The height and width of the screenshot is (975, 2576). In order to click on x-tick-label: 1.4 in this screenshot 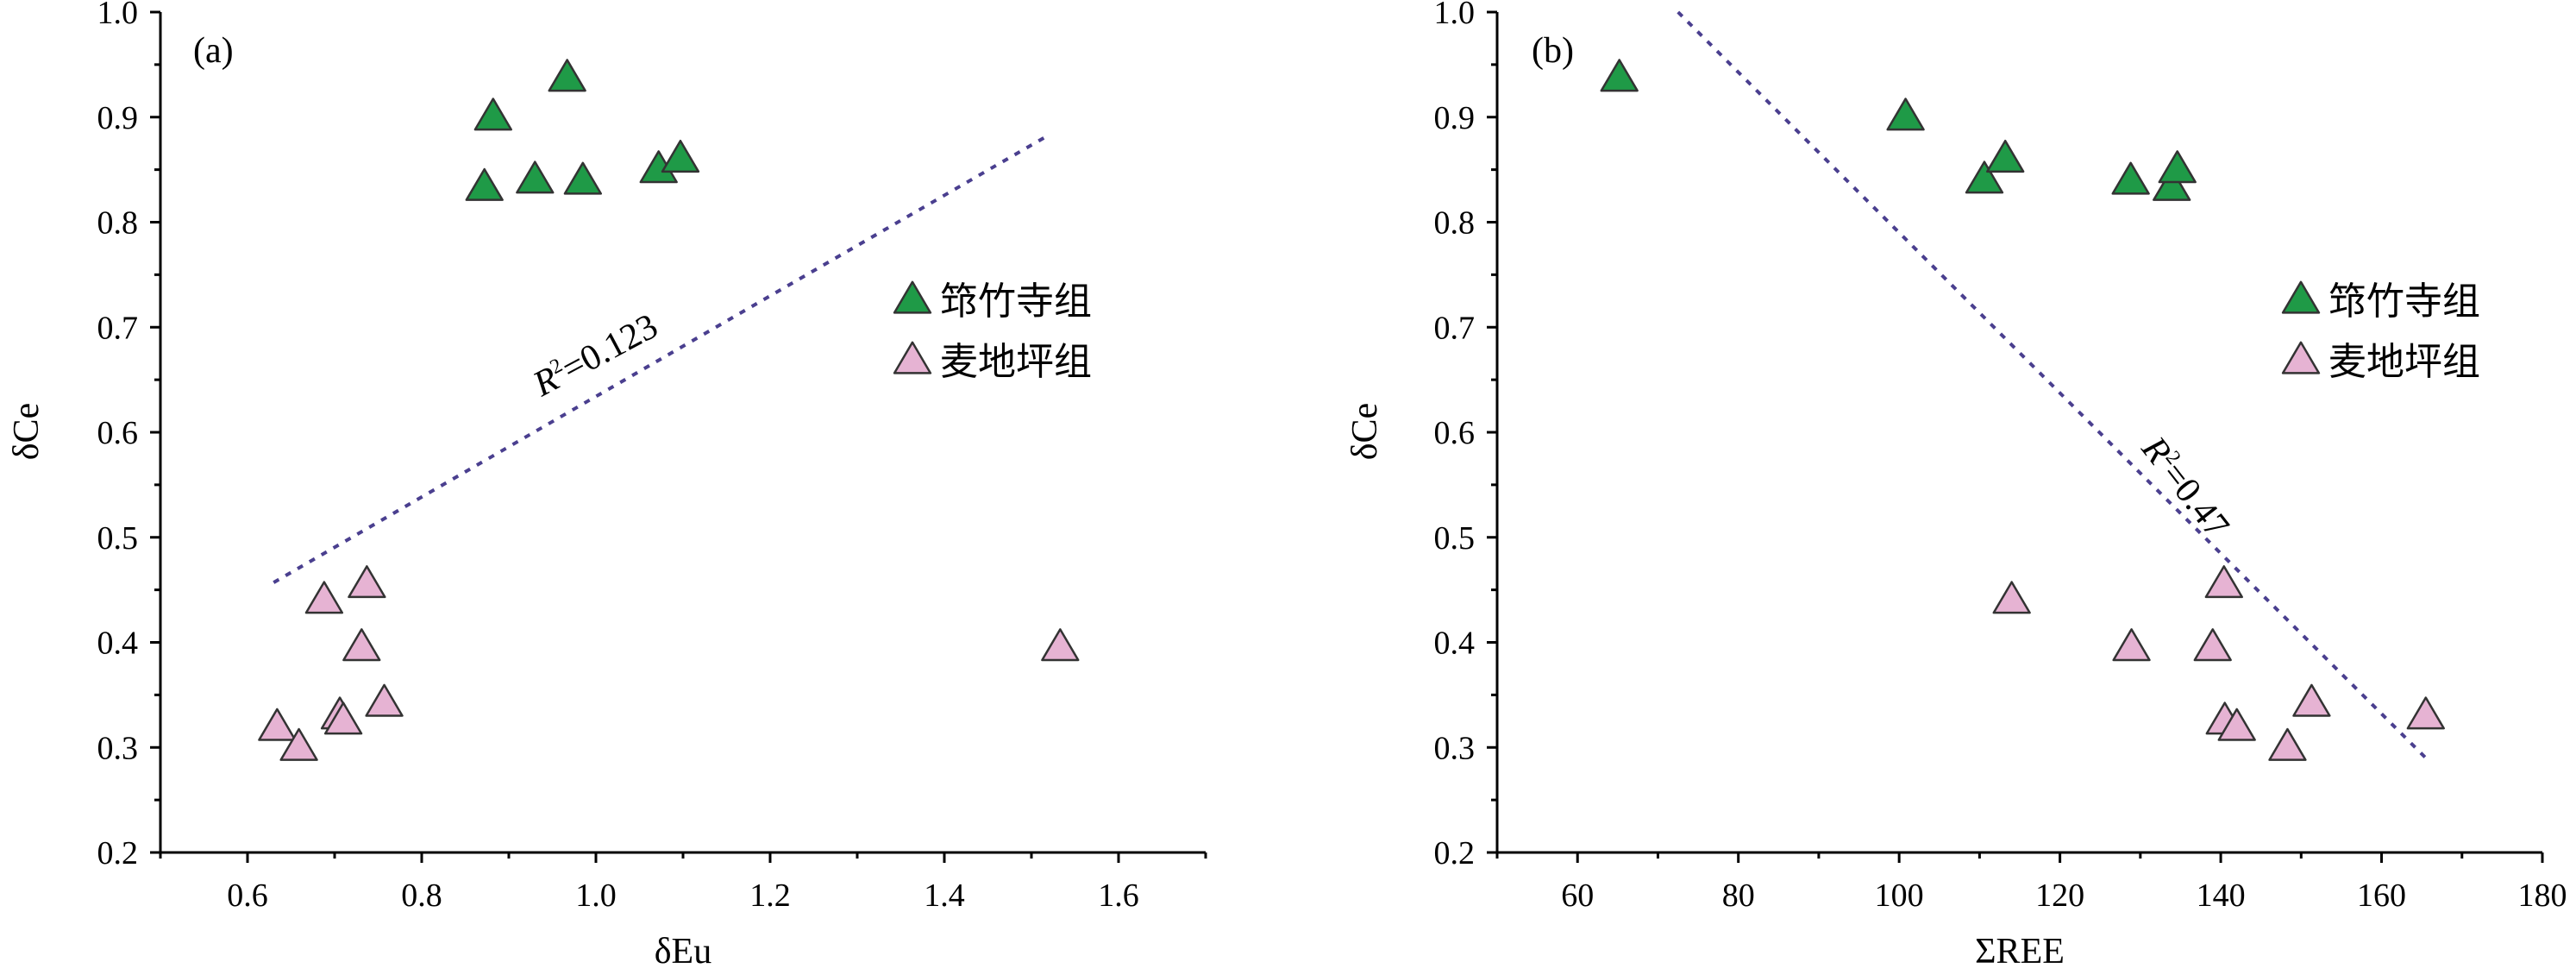, I will do `click(944, 896)`.